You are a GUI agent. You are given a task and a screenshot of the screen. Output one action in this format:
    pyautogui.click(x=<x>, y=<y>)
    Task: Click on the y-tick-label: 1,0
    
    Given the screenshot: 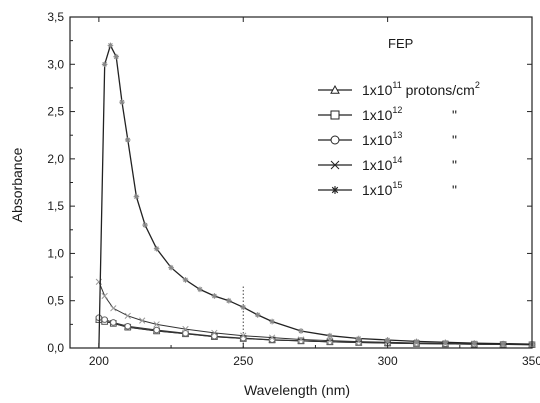 What is the action you would take?
    pyautogui.click(x=55, y=253)
    